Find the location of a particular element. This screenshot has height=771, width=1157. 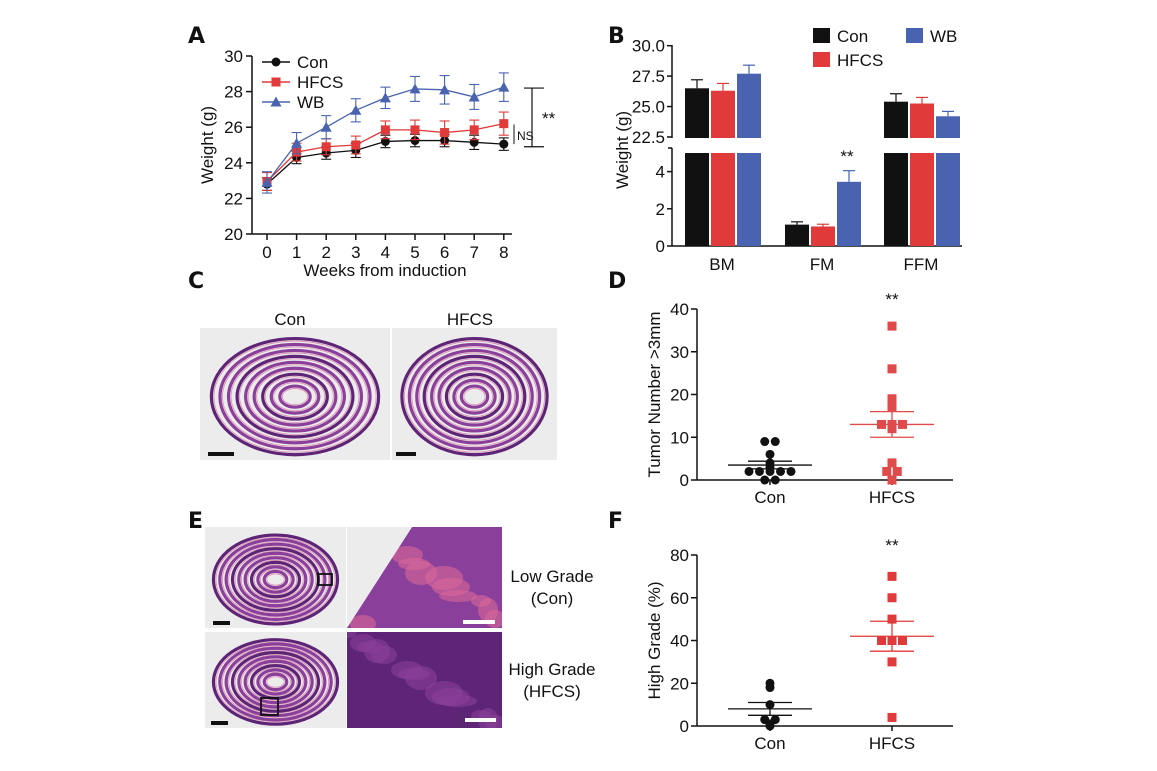

panel-b-bar-bm-hfcs-lower is located at coordinates (723, 199).